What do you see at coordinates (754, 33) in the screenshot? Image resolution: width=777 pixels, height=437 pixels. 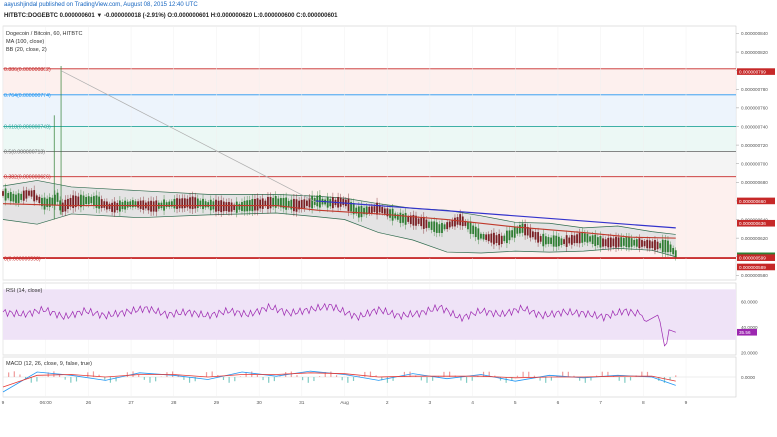 I see `price-tick-label: 0.000000840` at bounding box center [754, 33].